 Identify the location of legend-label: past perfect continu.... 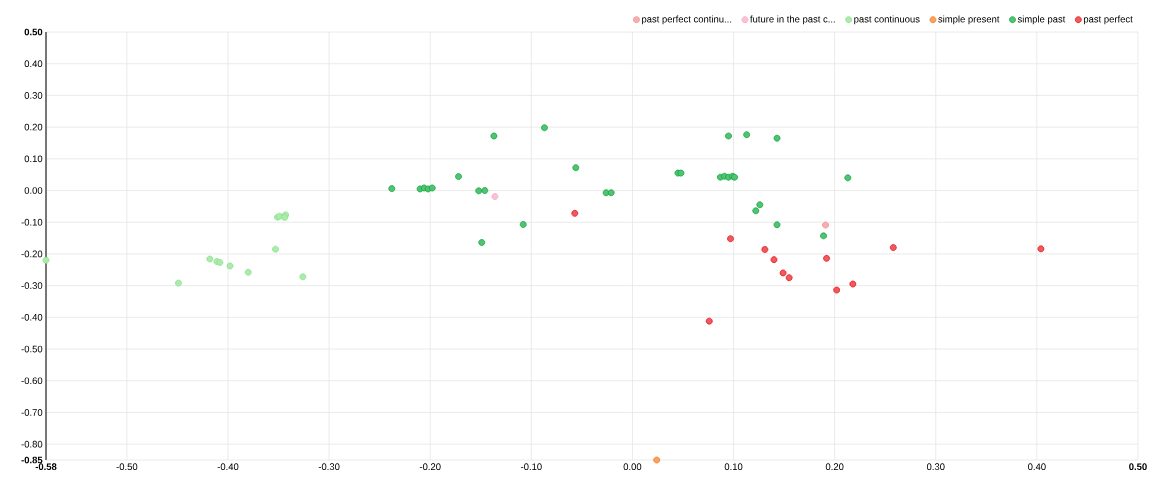
(687, 20).